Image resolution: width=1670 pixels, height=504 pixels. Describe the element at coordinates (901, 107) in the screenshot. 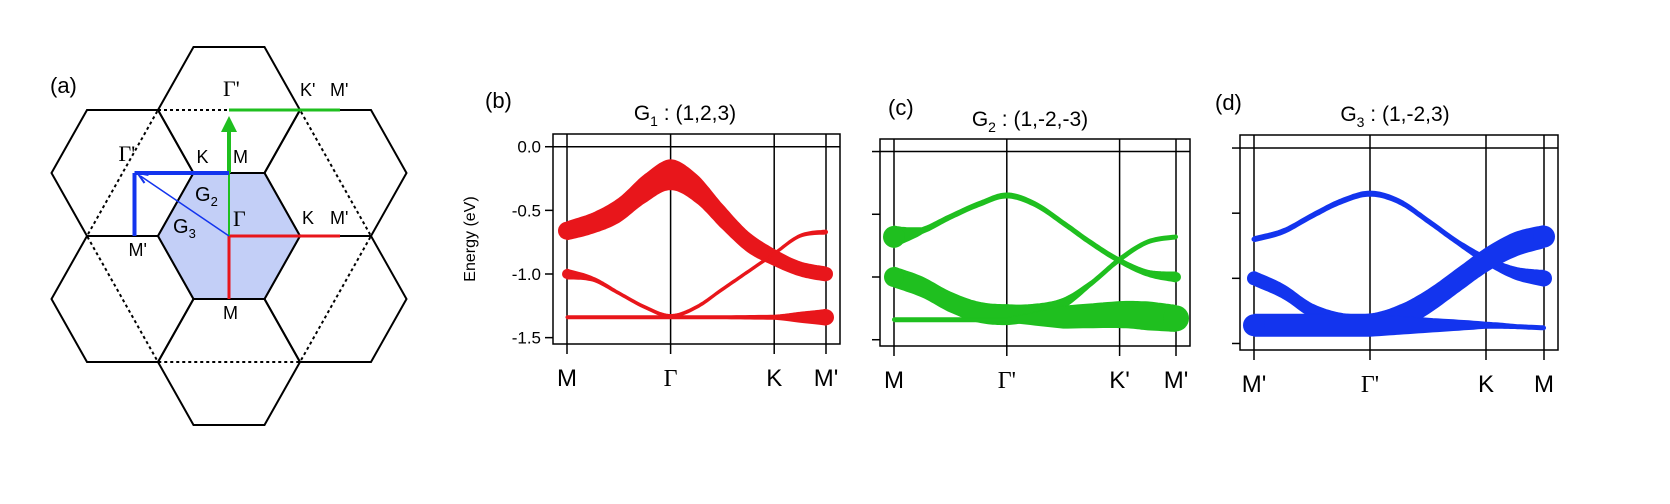

I see `panel-label: (c)` at that location.